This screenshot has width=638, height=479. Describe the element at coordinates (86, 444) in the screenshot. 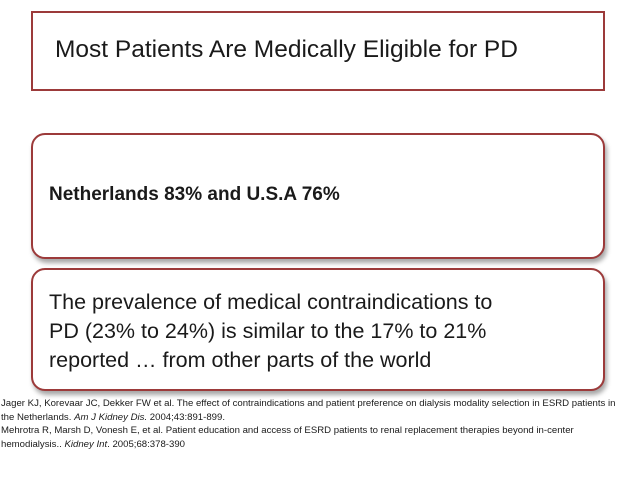

I see `reference-2-journal: Kidney Int` at that location.